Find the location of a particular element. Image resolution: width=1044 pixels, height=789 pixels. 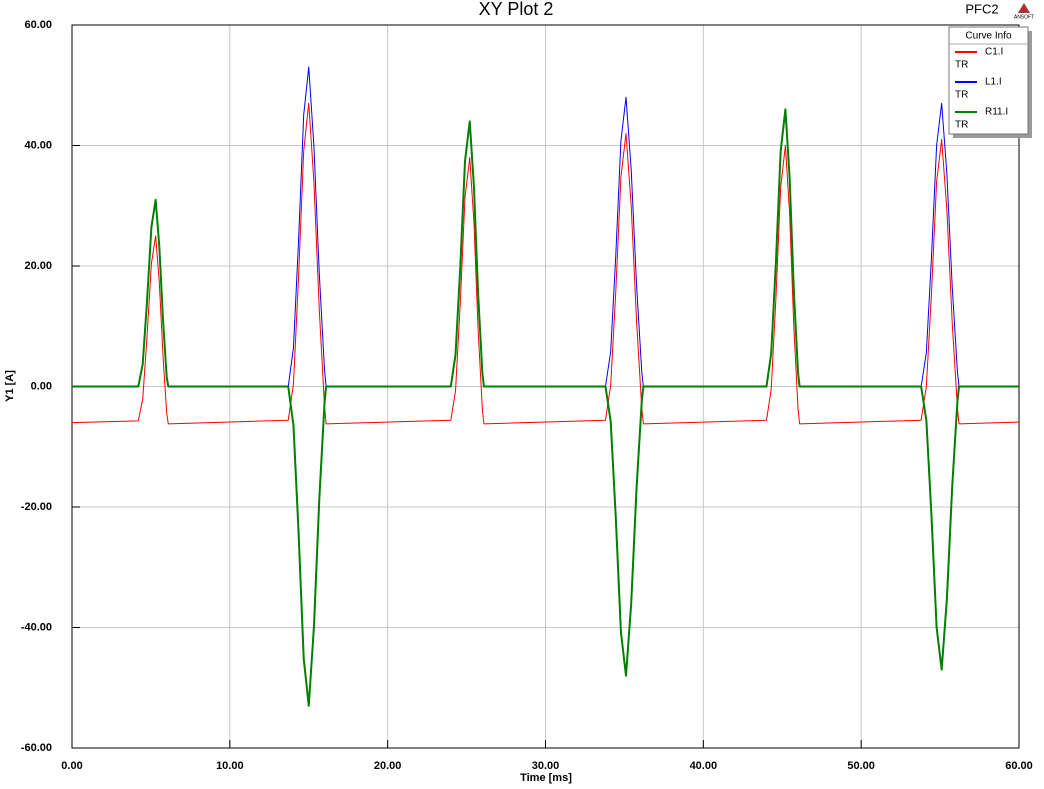

y-tick-label: -60.00 is located at coordinates (36, 748).